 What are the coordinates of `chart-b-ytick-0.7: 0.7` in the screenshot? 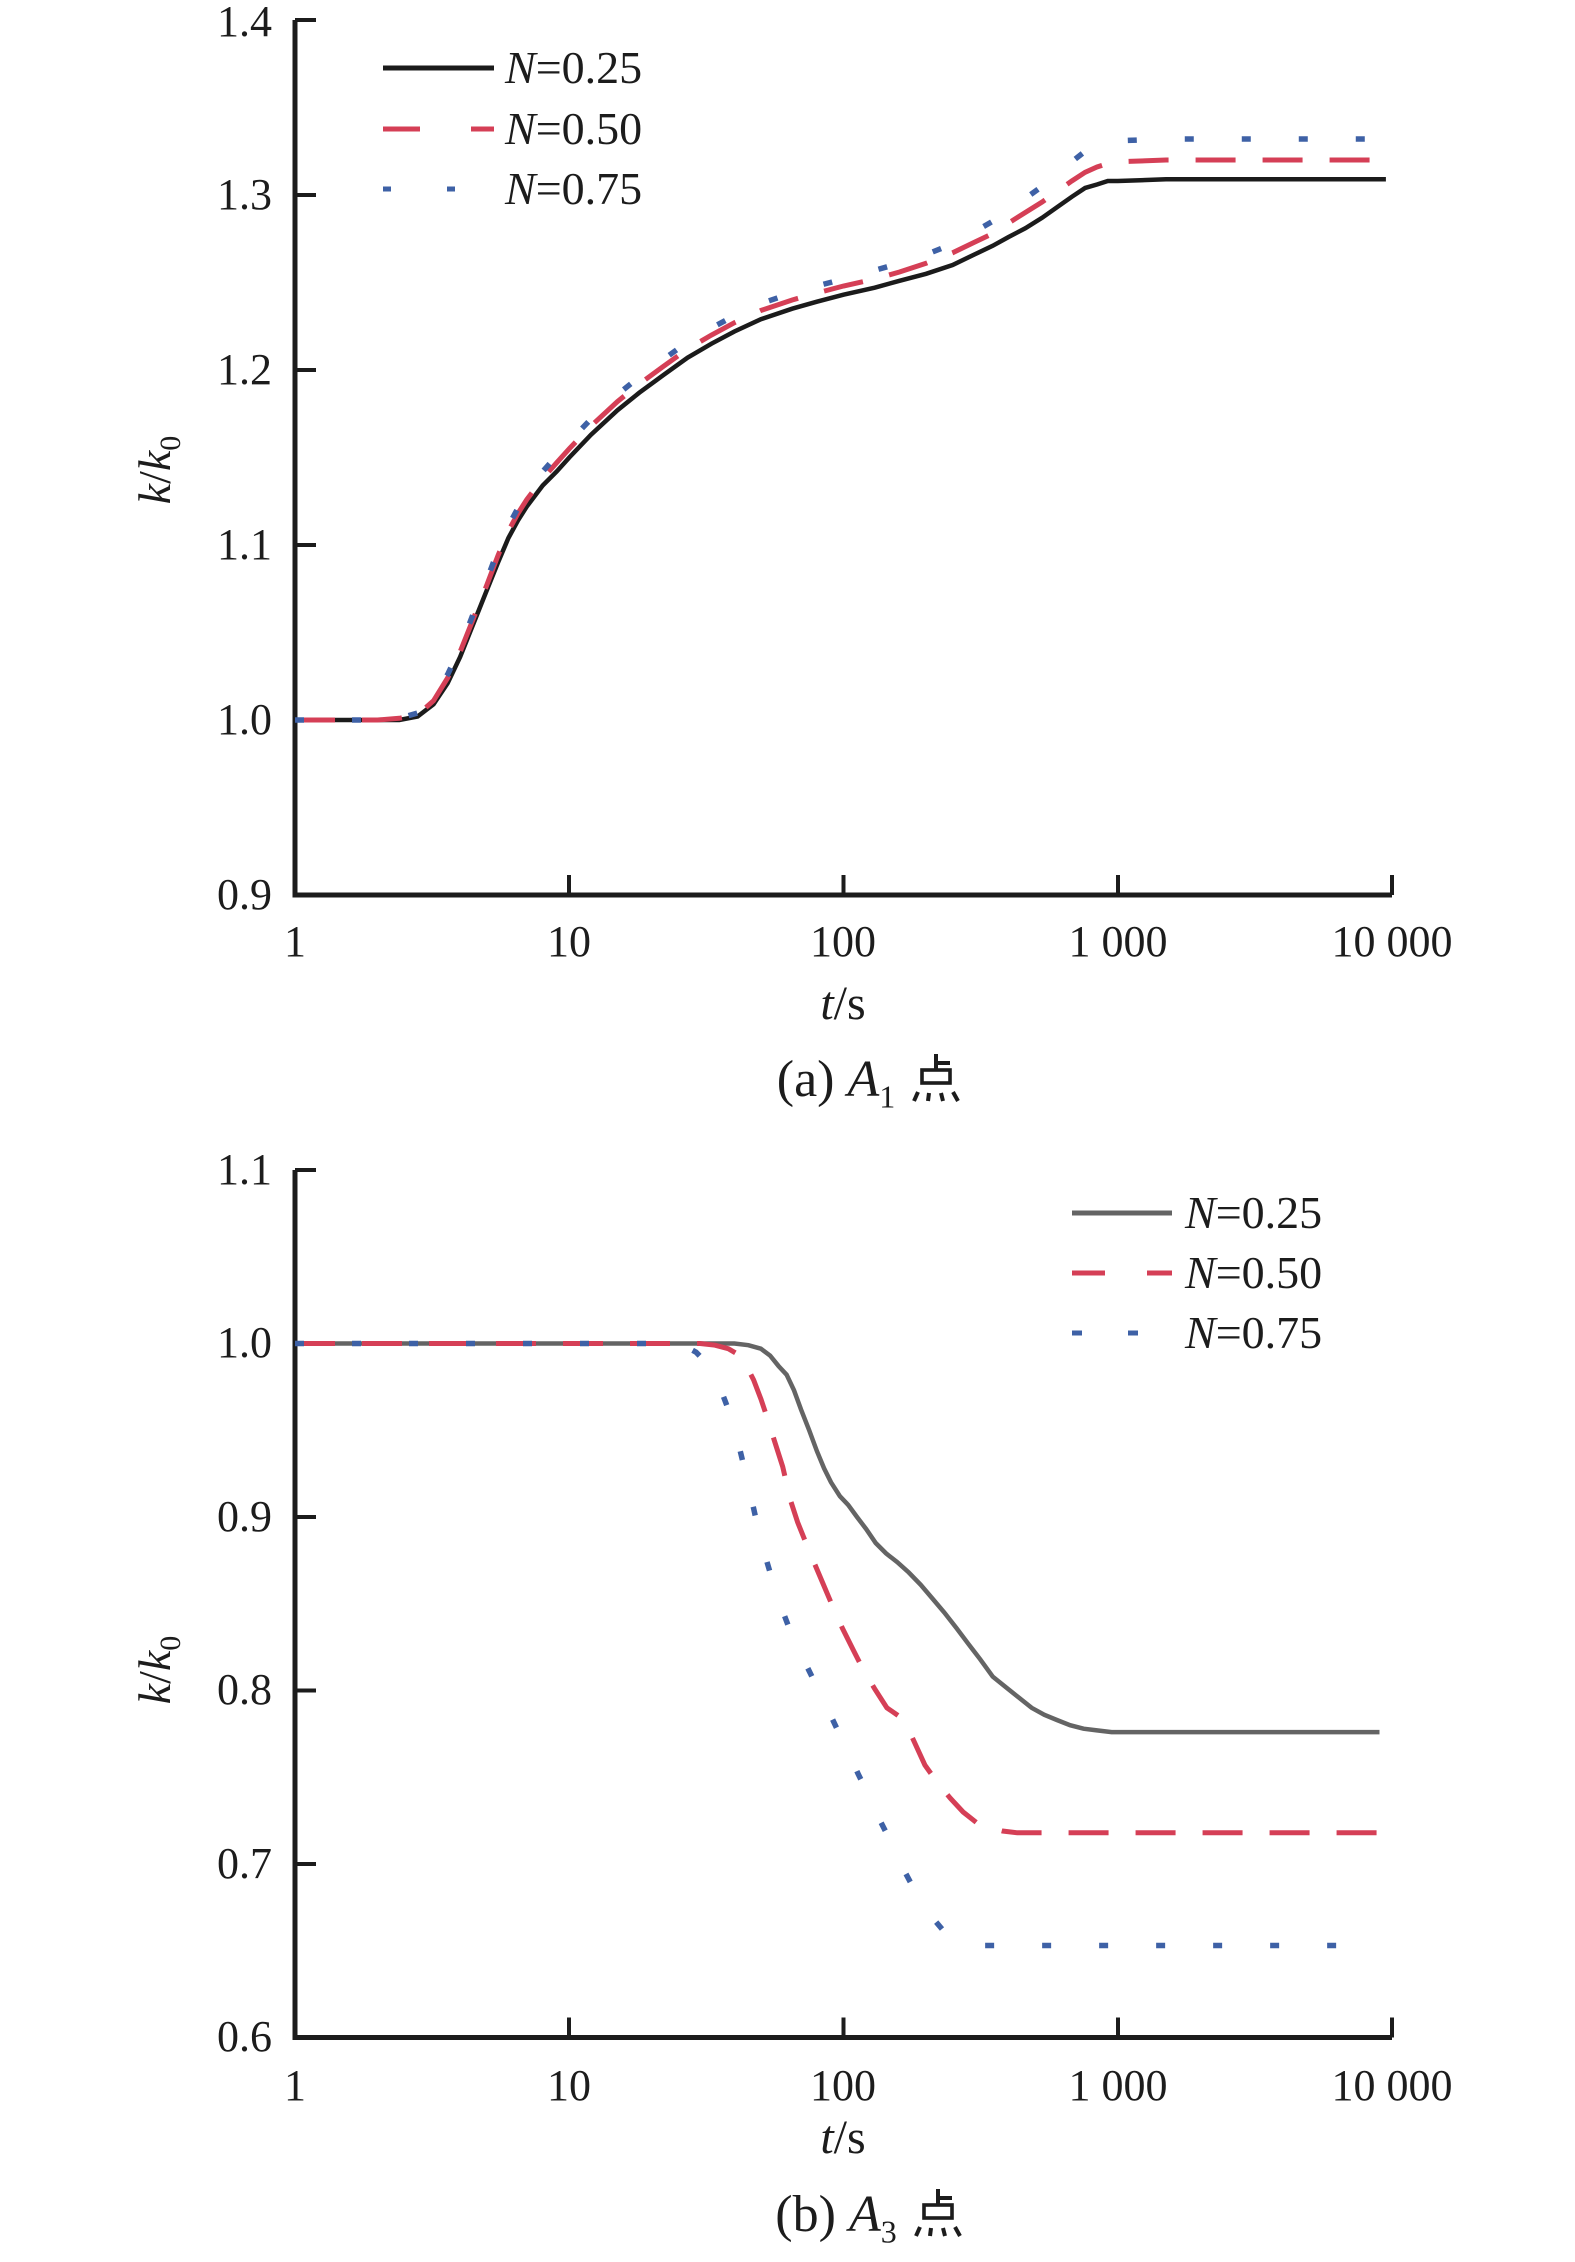 It's located at (244, 1863).